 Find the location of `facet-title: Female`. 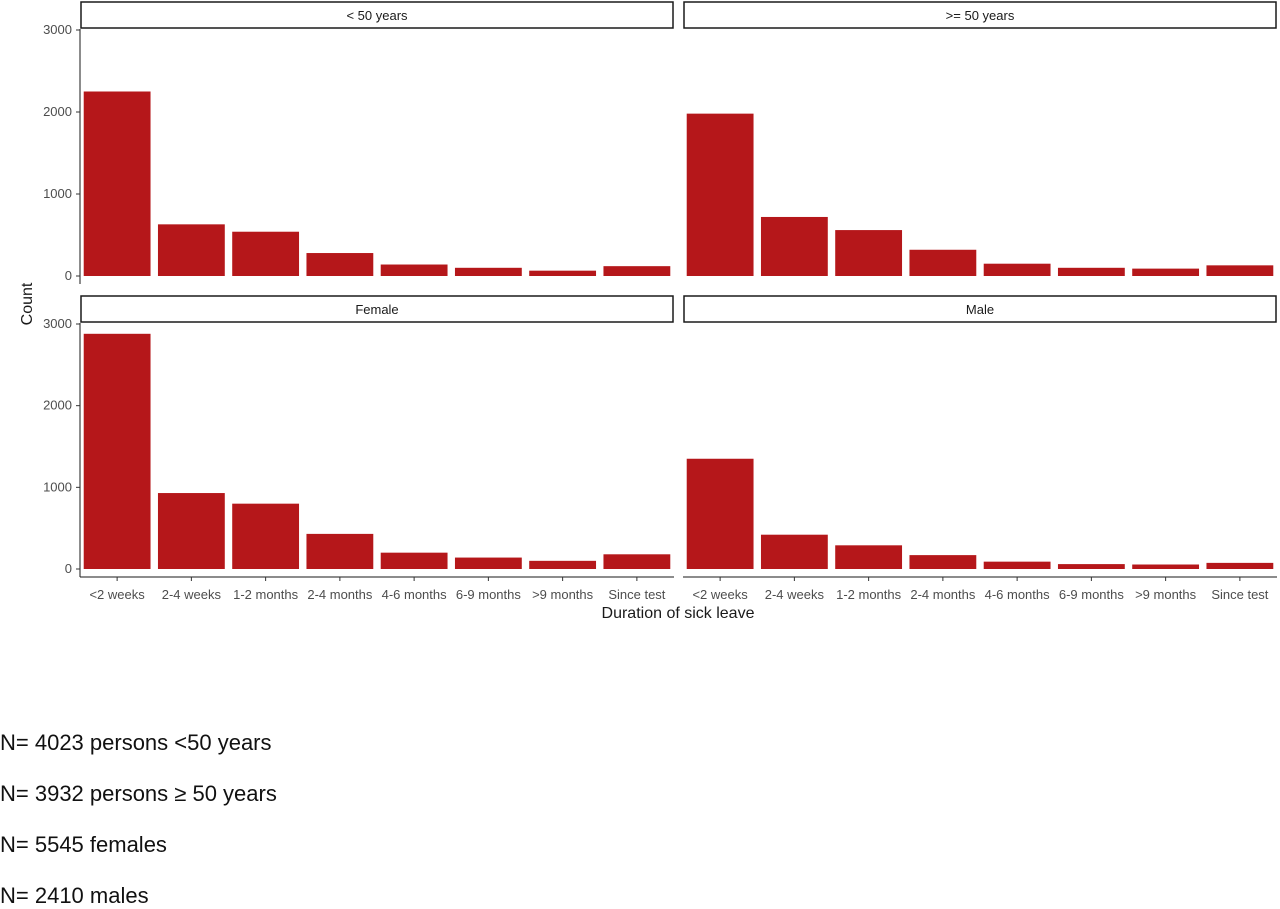

facet-title: Female is located at coordinates (376, 309).